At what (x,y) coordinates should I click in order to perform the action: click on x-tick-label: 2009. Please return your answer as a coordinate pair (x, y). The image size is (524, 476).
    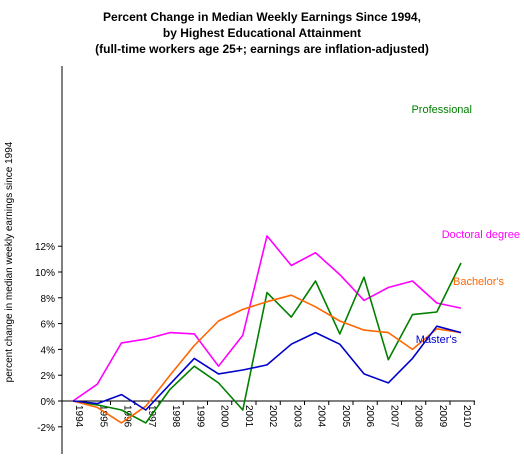
    Looking at the image, I should click on (442, 416).